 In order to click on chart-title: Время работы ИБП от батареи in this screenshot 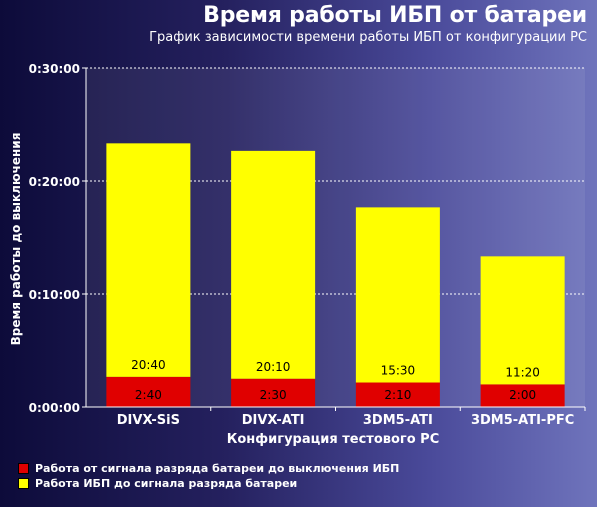, I will do `click(395, 15)`.